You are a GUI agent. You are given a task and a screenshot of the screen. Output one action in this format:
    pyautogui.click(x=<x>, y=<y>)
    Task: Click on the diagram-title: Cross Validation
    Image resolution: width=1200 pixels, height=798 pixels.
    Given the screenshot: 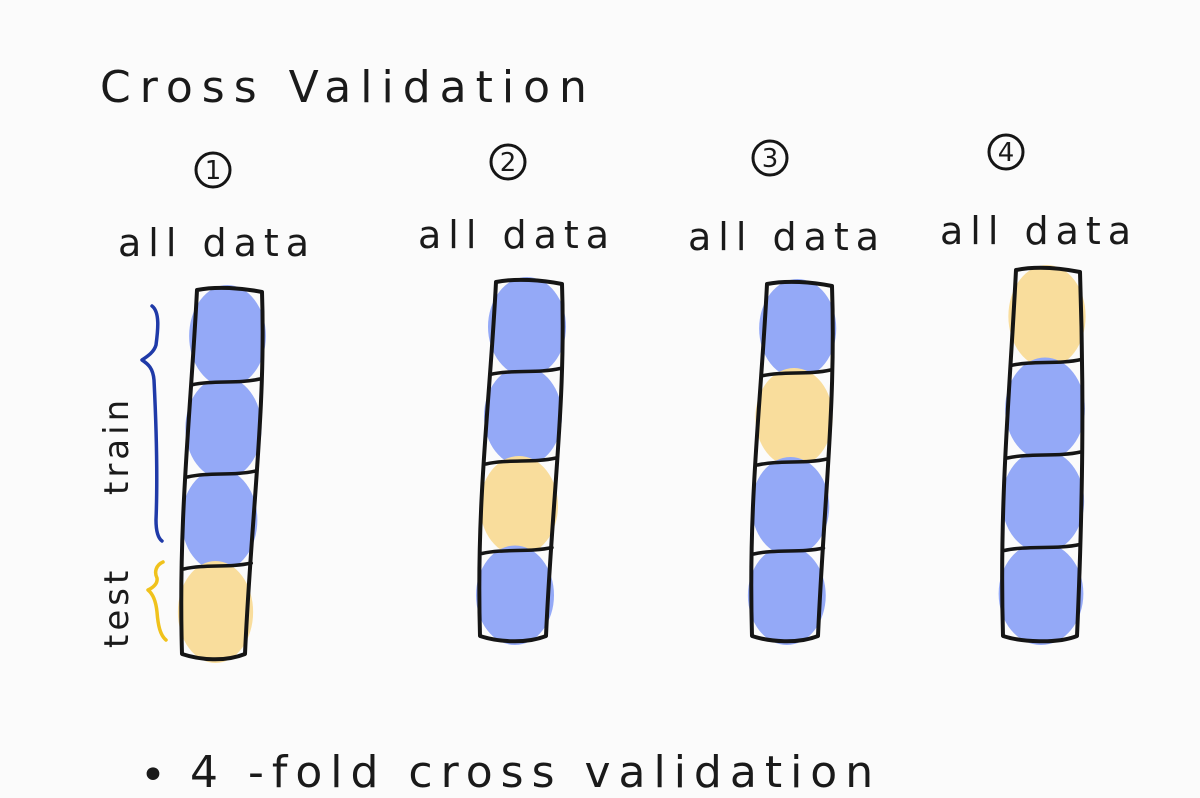 What is the action you would take?
    pyautogui.click(x=348, y=87)
    